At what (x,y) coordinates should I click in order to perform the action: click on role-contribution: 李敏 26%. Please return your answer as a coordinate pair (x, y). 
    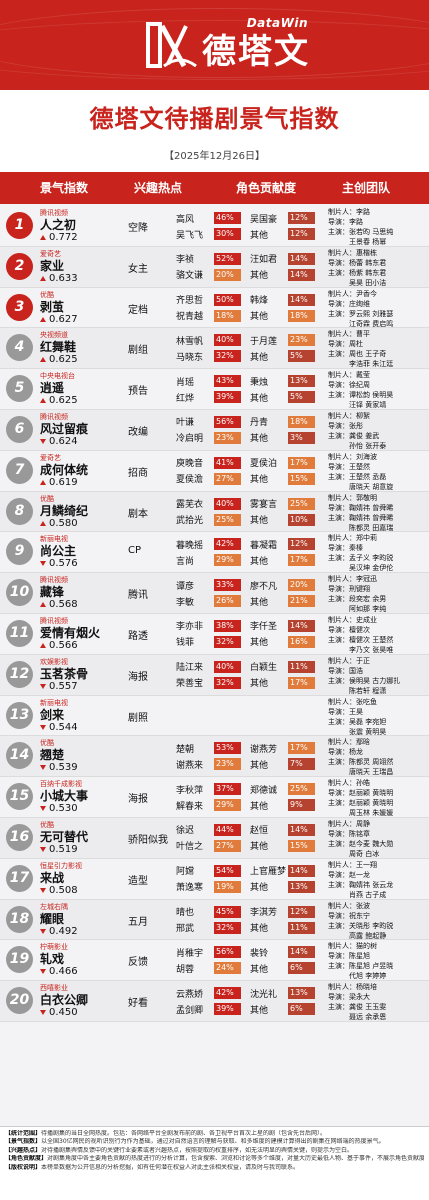
    Looking at the image, I should click on (208, 601).